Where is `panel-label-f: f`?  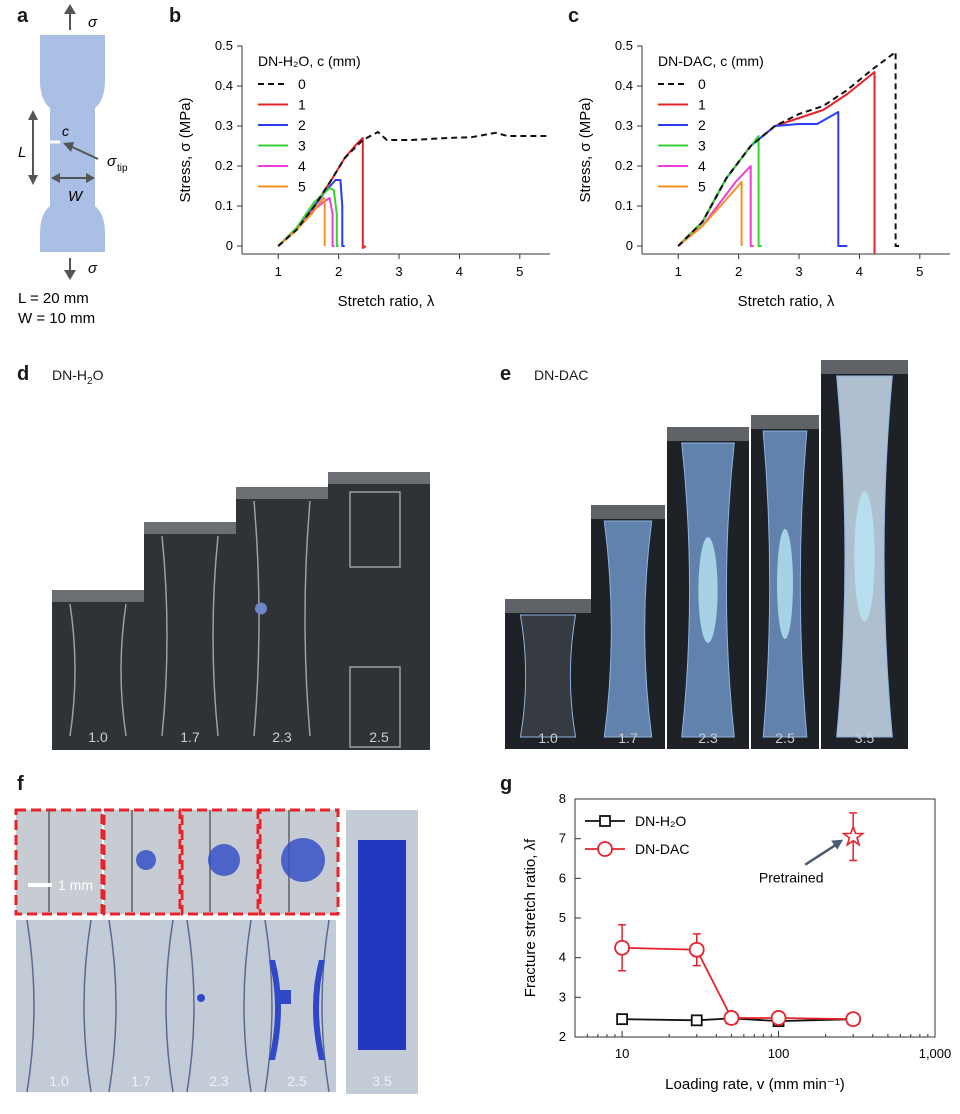 panel-label-f: f is located at coordinates (20, 784).